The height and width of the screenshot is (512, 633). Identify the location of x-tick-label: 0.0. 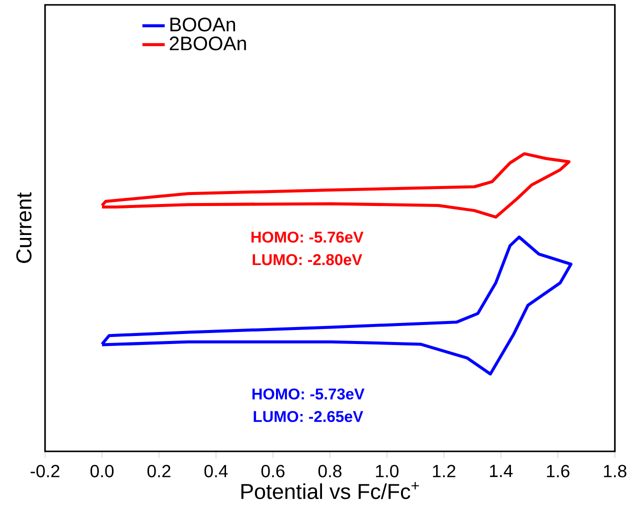
(102, 471).